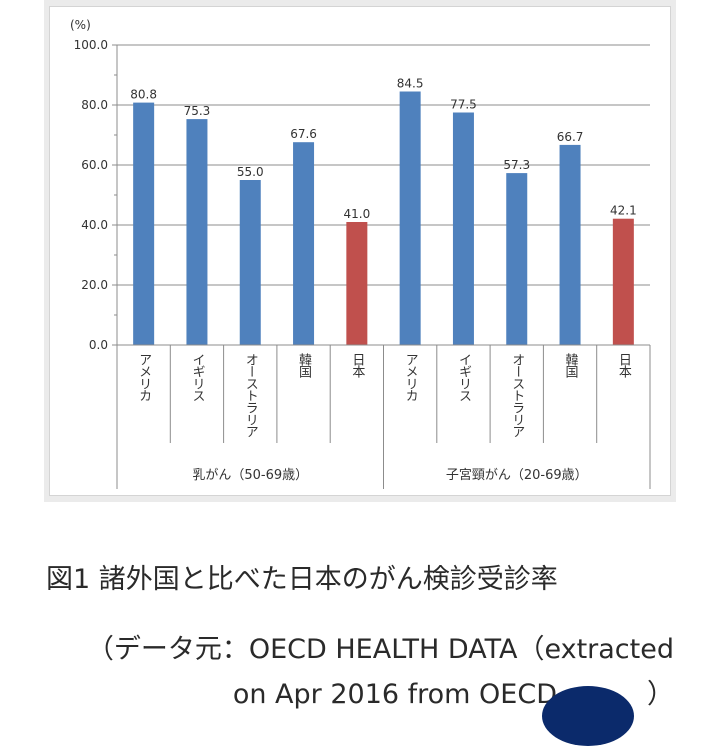  What do you see at coordinates (302, 579) in the screenshot?
I see `figure-caption: 図1 諸外国と比べた日本のがん検診受診率` at bounding box center [302, 579].